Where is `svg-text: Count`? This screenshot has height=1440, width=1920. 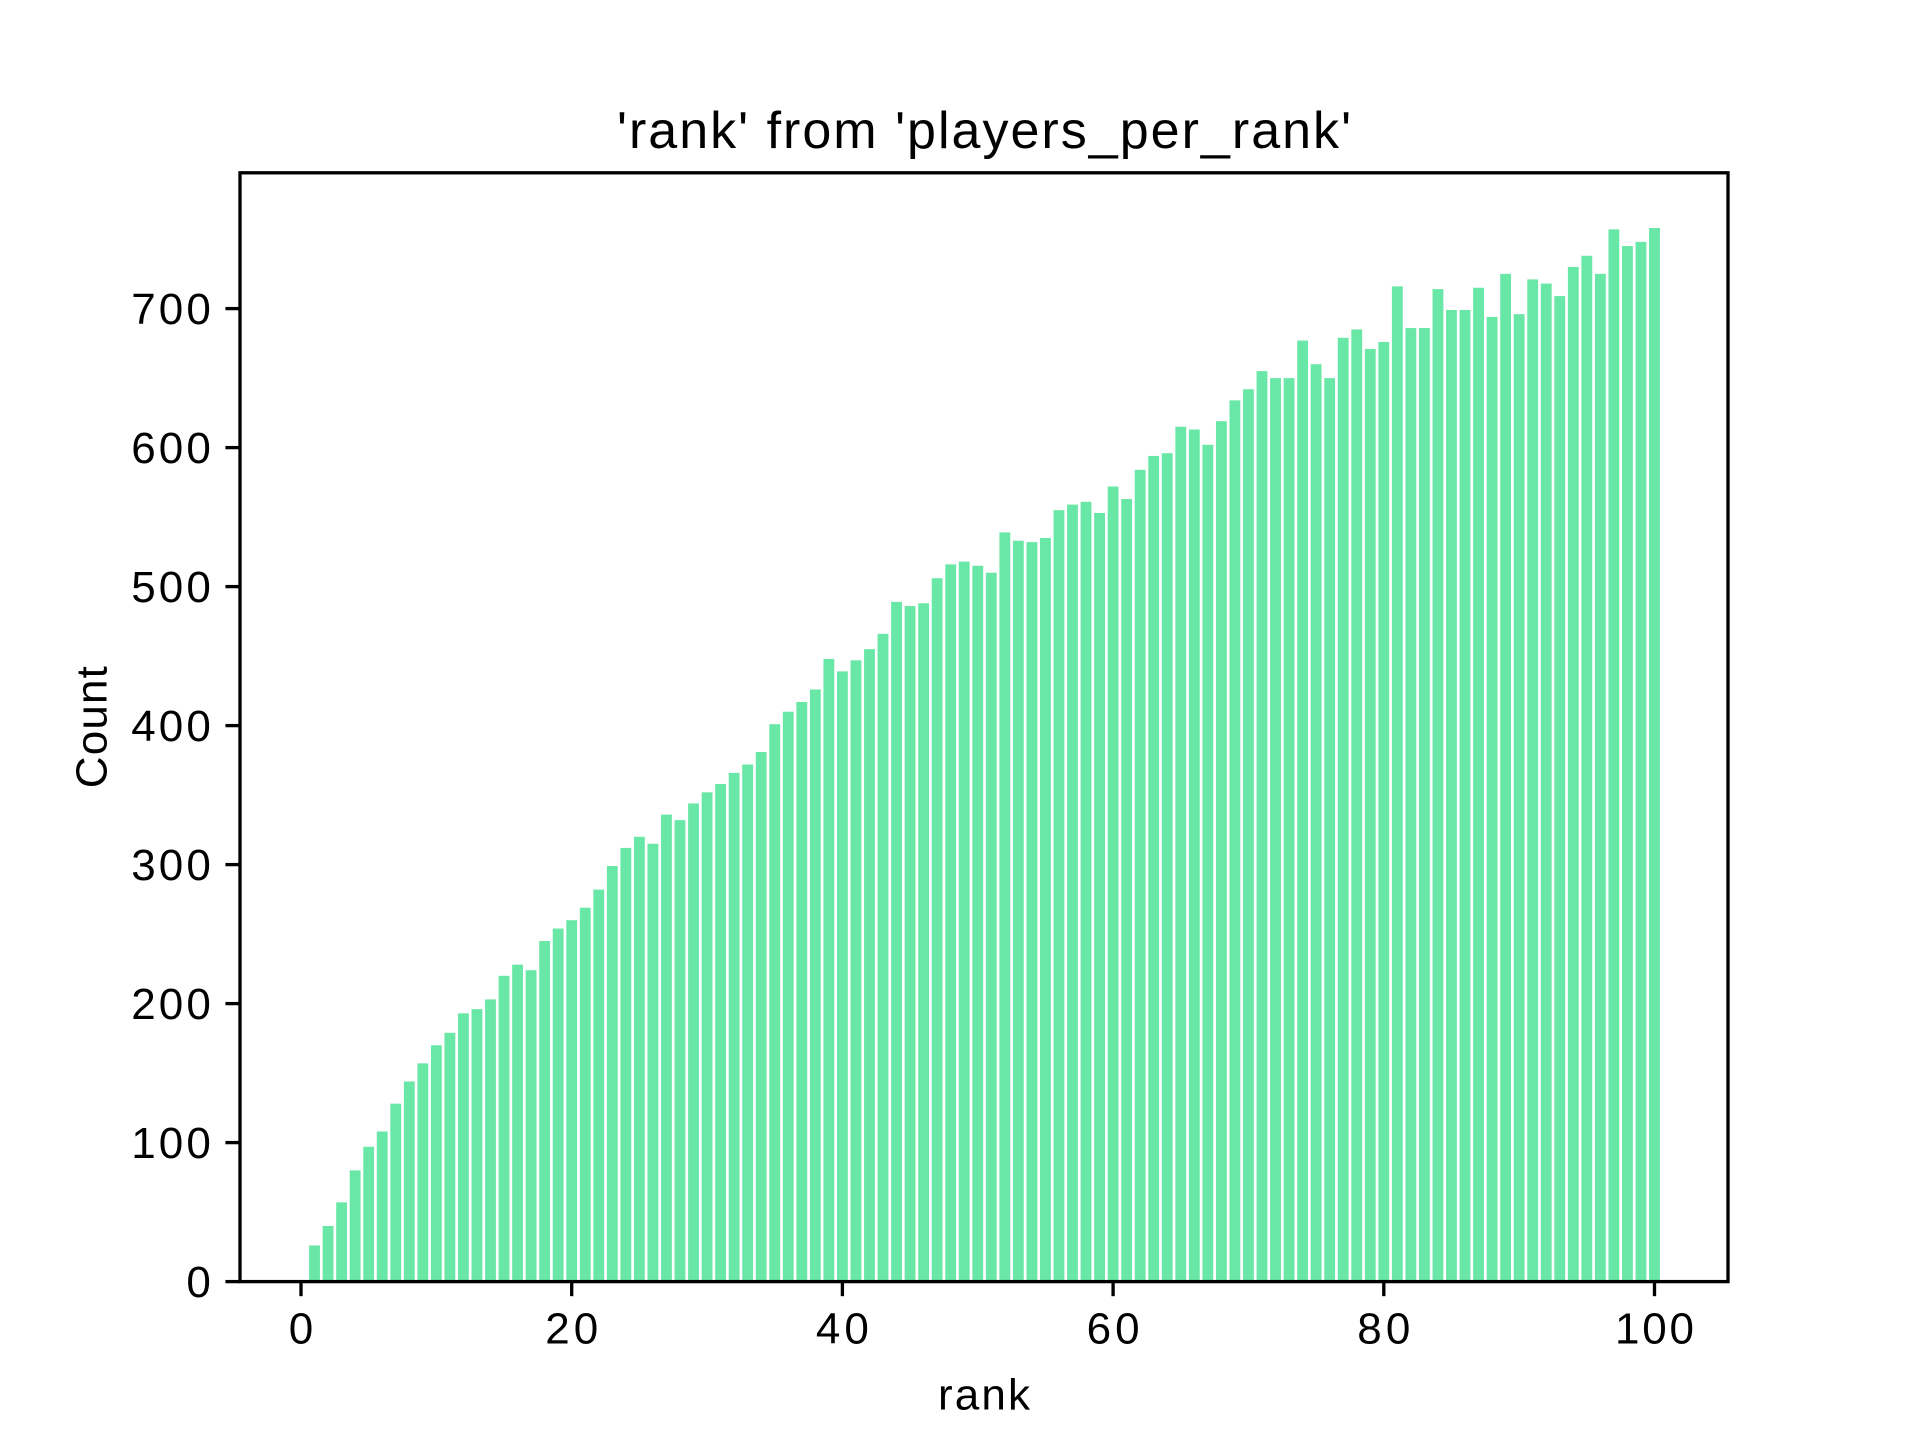
svg-text: Count is located at coordinates (92, 727).